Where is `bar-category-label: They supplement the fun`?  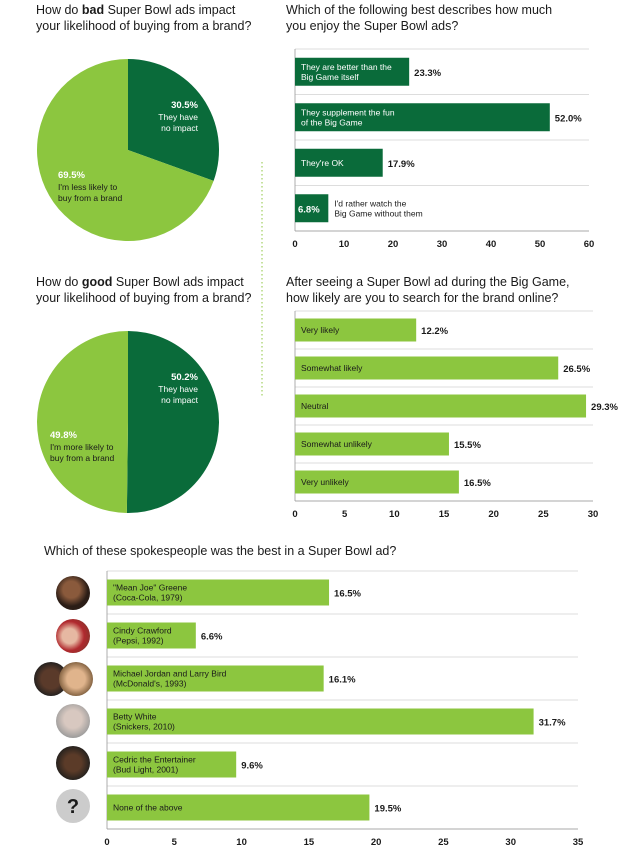
bar-category-label: They supplement the fun is located at coordinates (348, 112).